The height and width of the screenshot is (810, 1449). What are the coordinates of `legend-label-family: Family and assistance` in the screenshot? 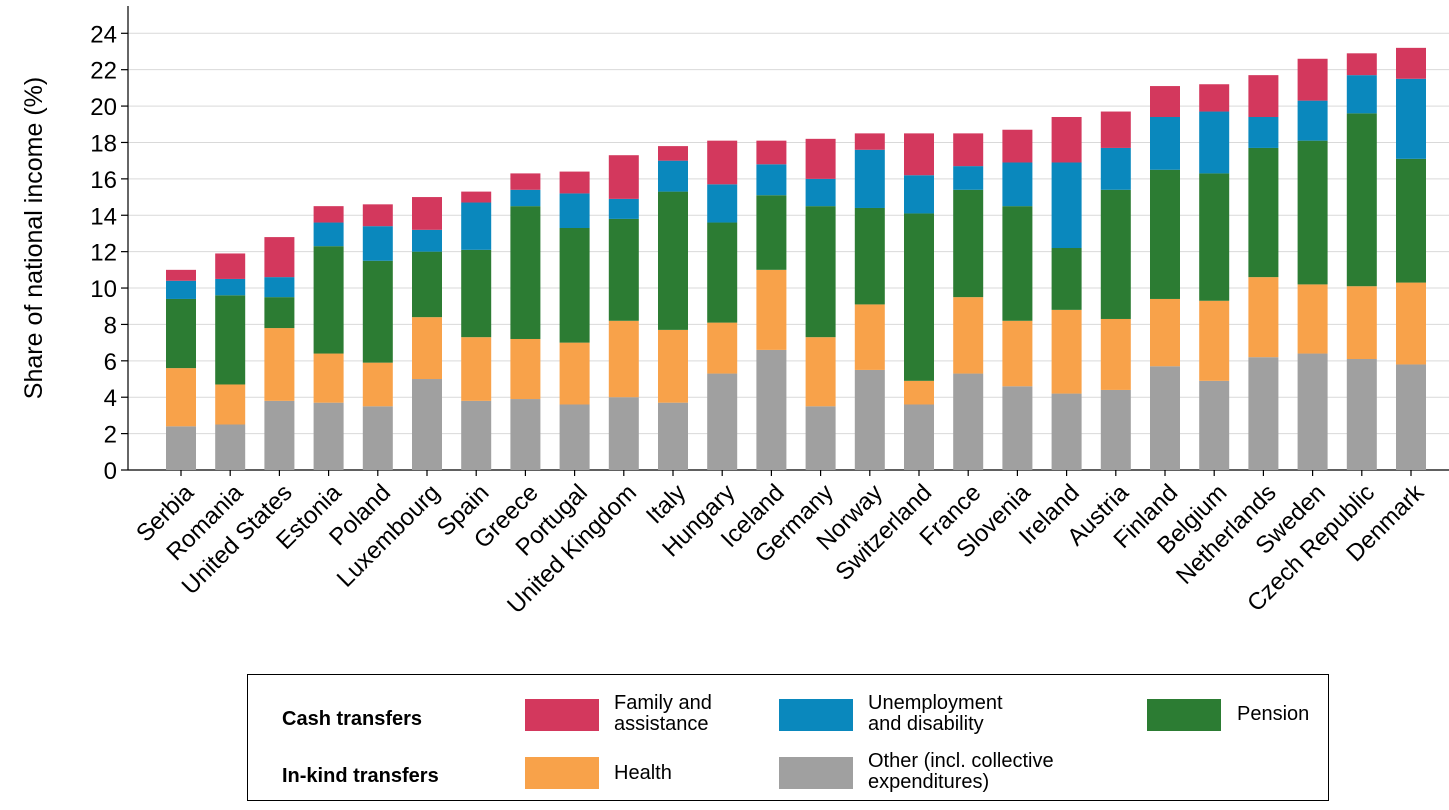 It's located at (663, 713).